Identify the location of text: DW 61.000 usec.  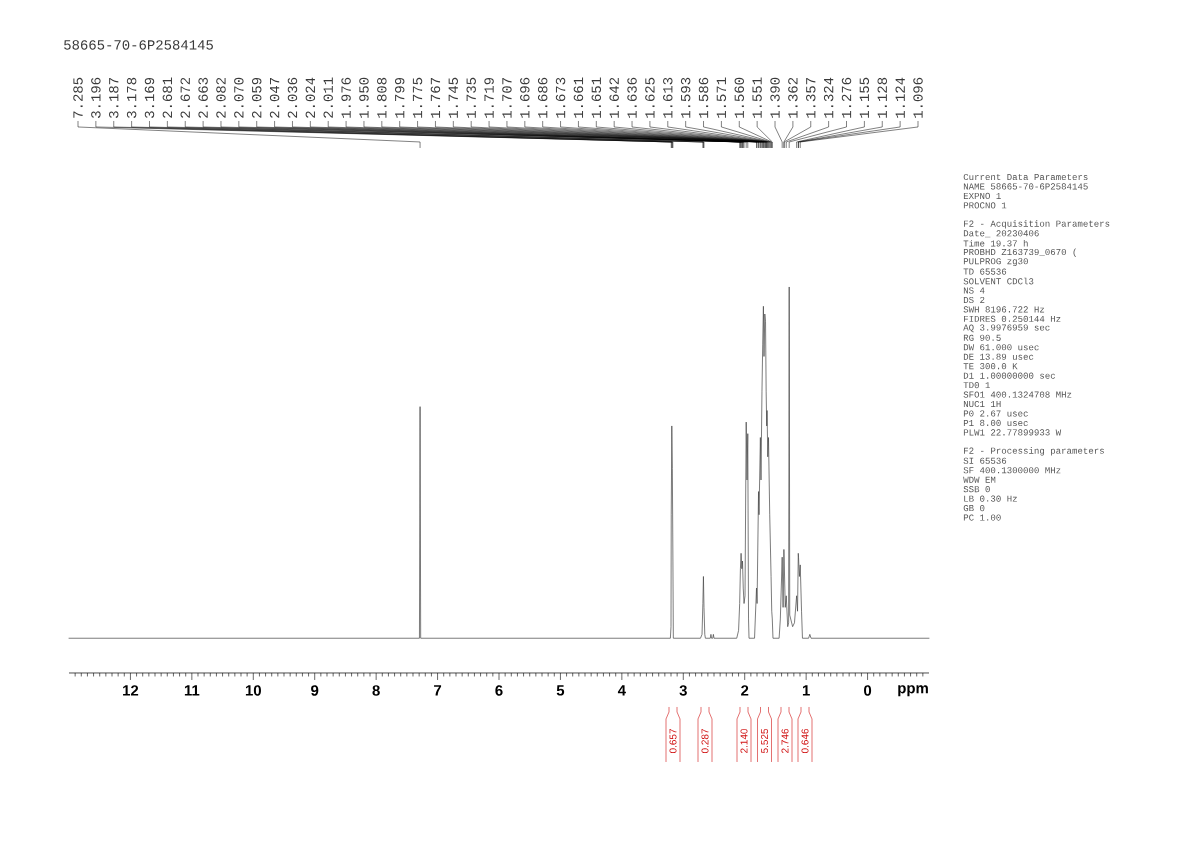
(1001, 347).